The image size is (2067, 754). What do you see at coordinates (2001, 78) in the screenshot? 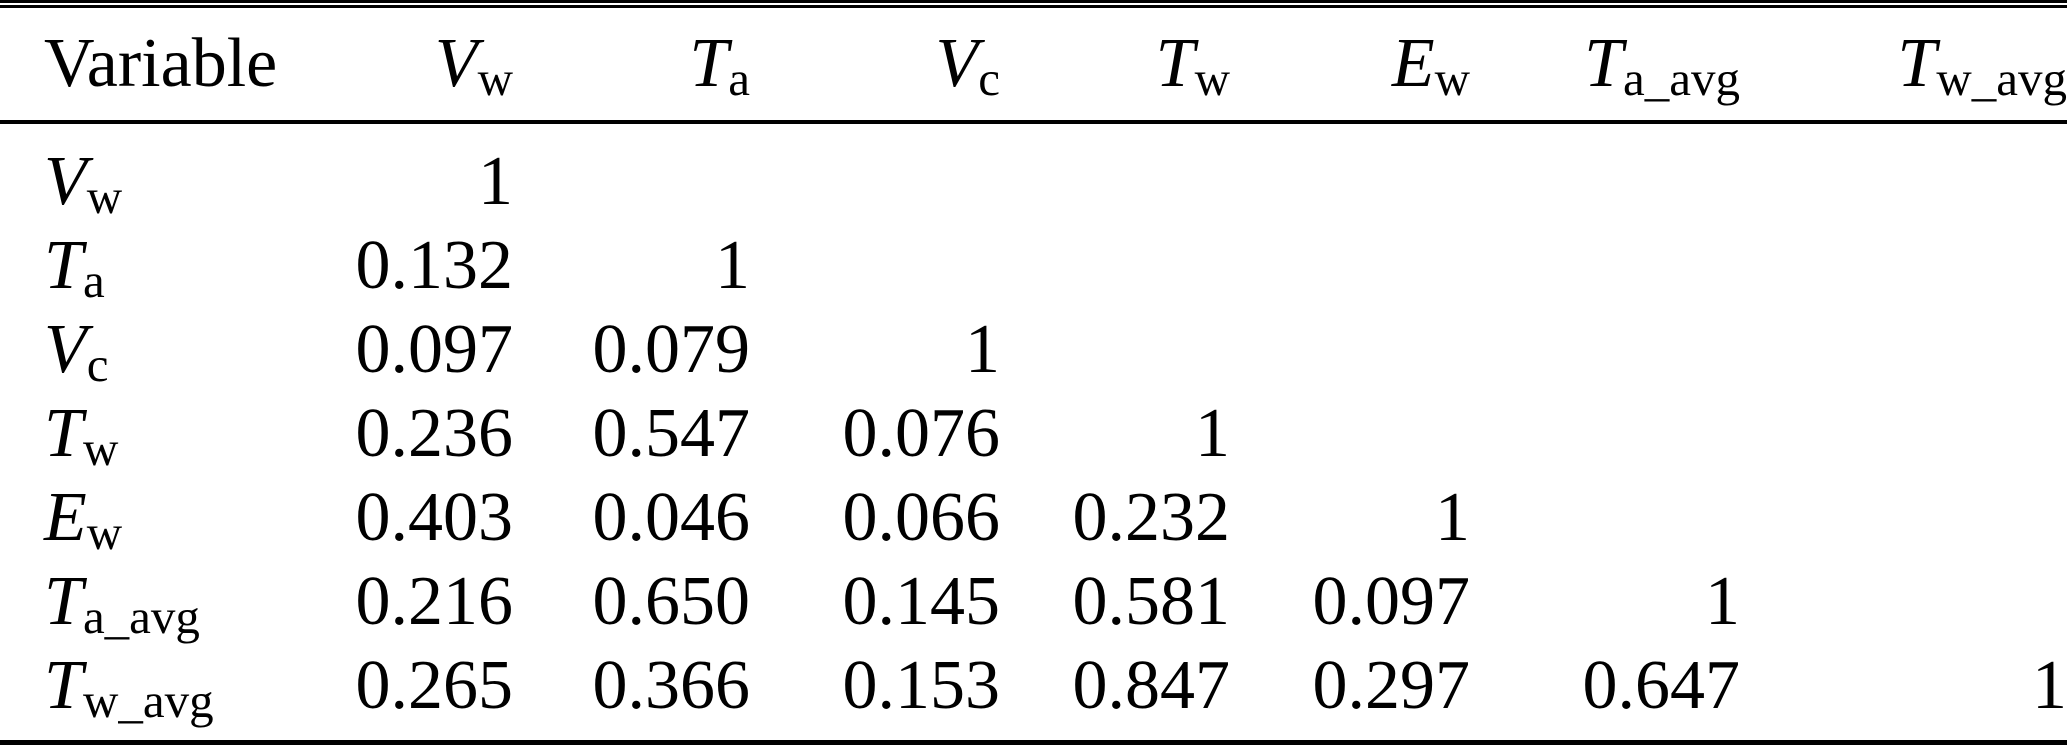
I see `header-subscript: w_avg` at bounding box center [2001, 78].